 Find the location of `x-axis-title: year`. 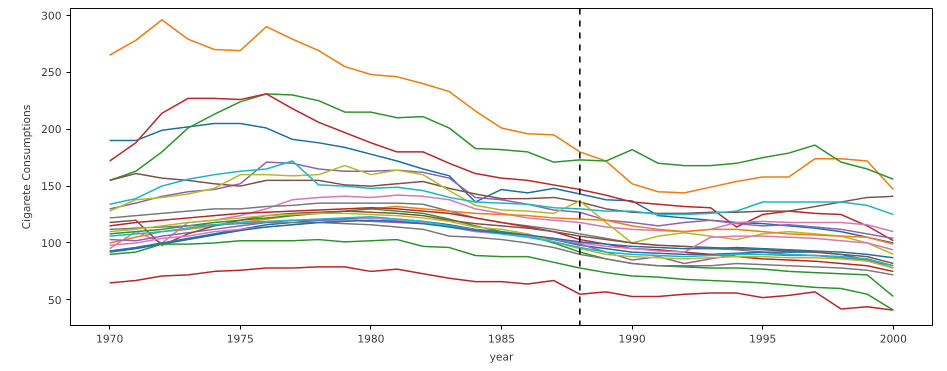

x-axis-title: year is located at coordinates (502, 357).